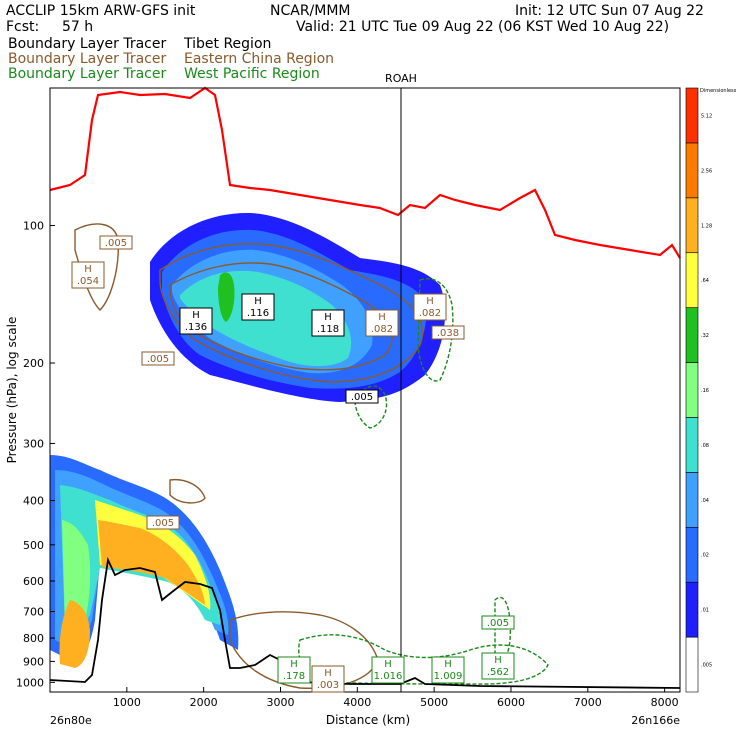 The image size is (740, 740). Describe the element at coordinates (87, 59) in the screenshot. I see `tracer-legend-2-name: Boundary Layer Tracer` at that location.